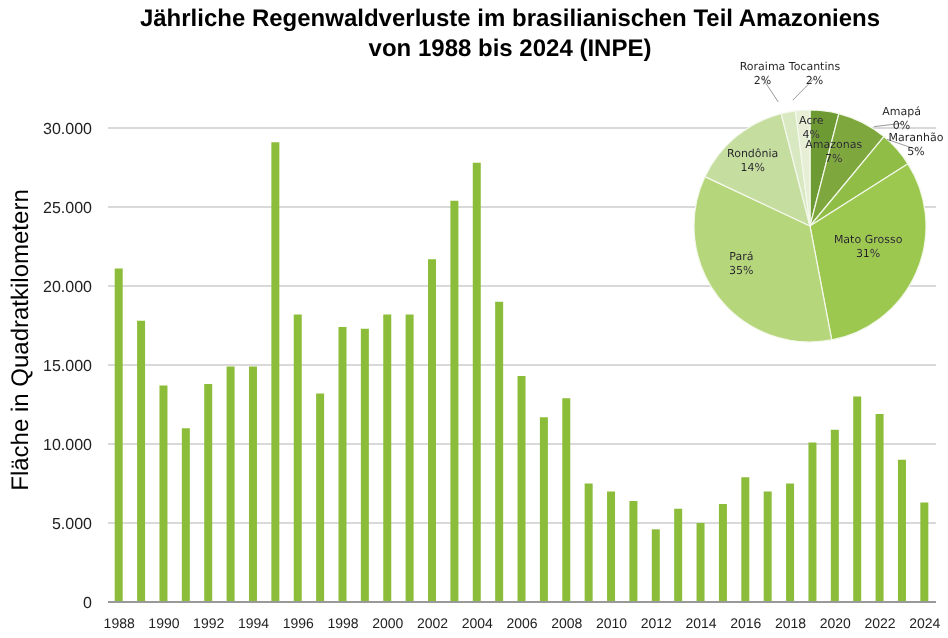  What do you see at coordinates (68, 286) in the screenshot?
I see `y-tick-label: 20.000` at bounding box center [68, 286].